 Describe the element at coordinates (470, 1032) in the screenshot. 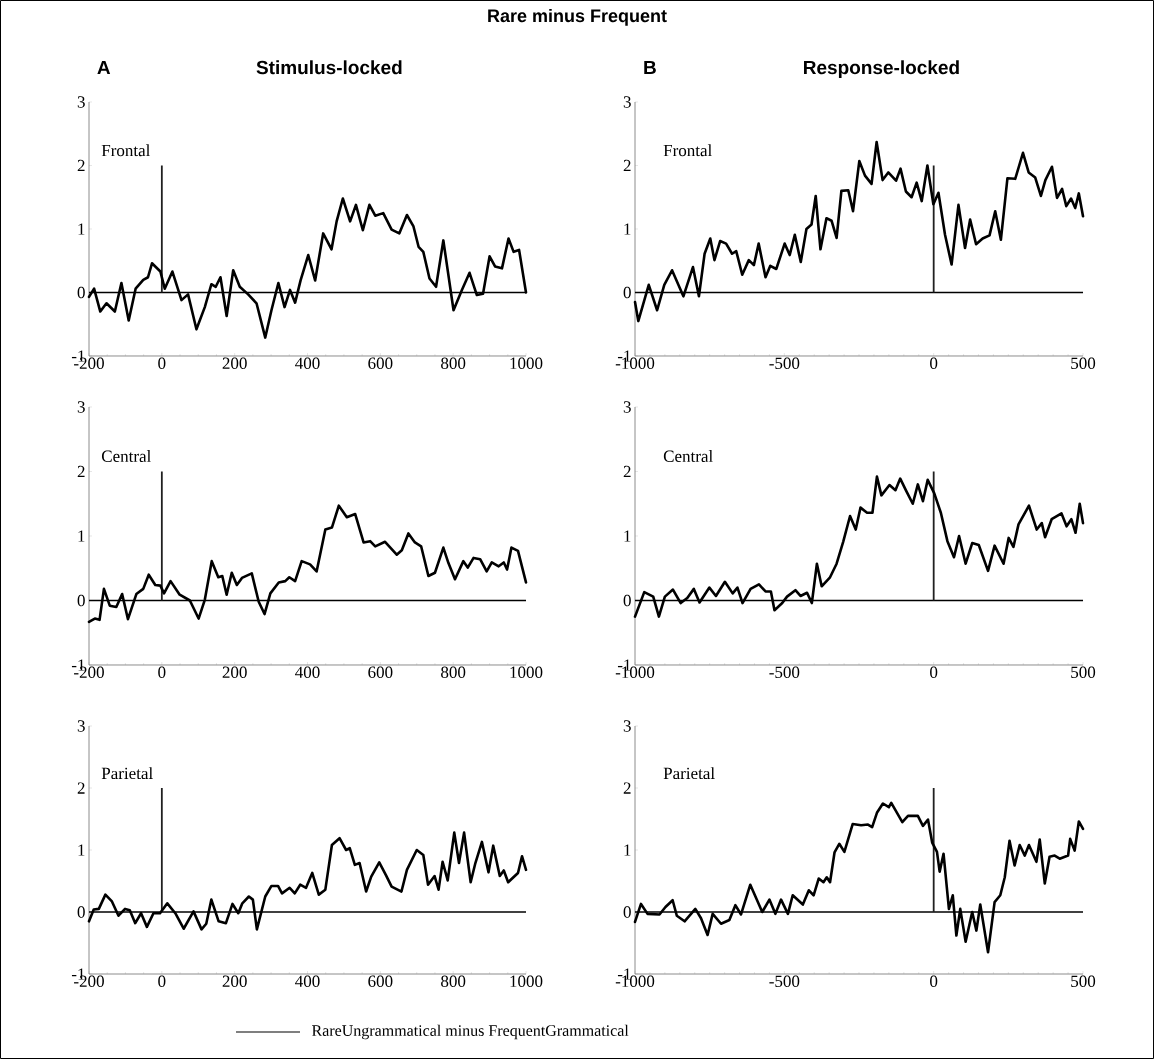

I see `legend-label: RareUngrammatical minus FrequentGrammatical` at that location.